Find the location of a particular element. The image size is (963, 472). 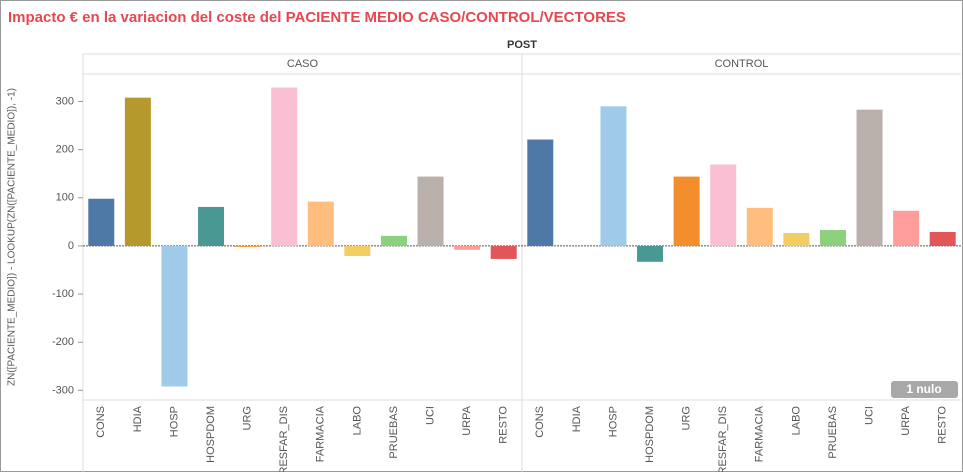

panel-header: CONTROL is located at coordinates (742, 64).